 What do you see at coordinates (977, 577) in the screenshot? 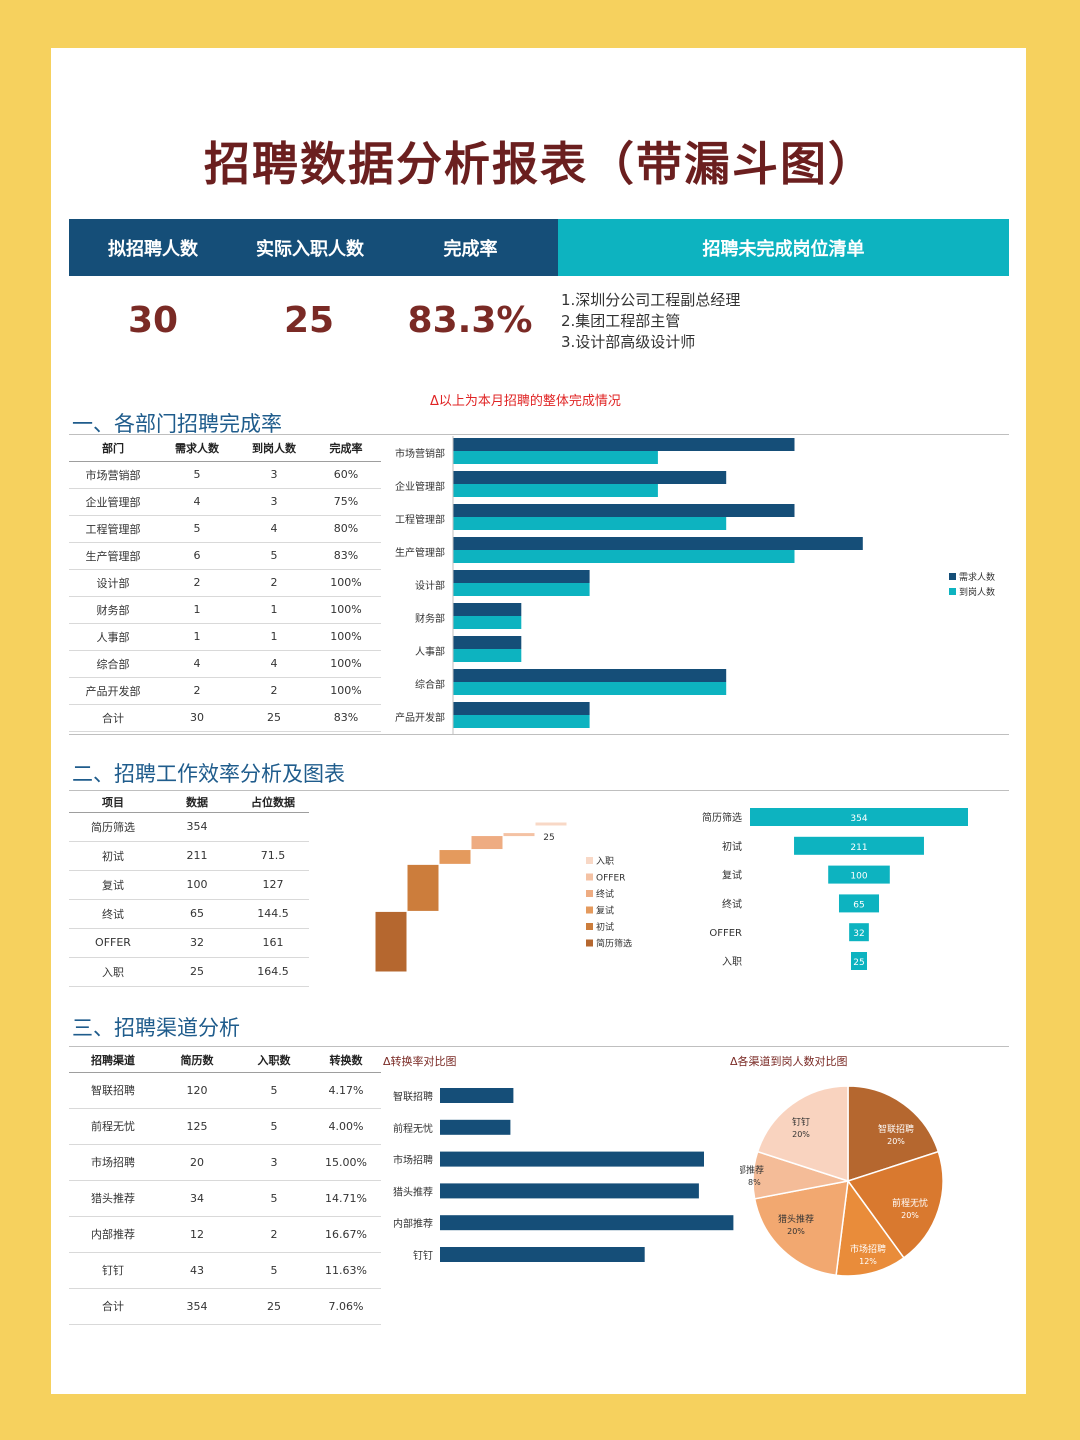
I see `legend-label: 需求人数` at bounding box center [977, 577].